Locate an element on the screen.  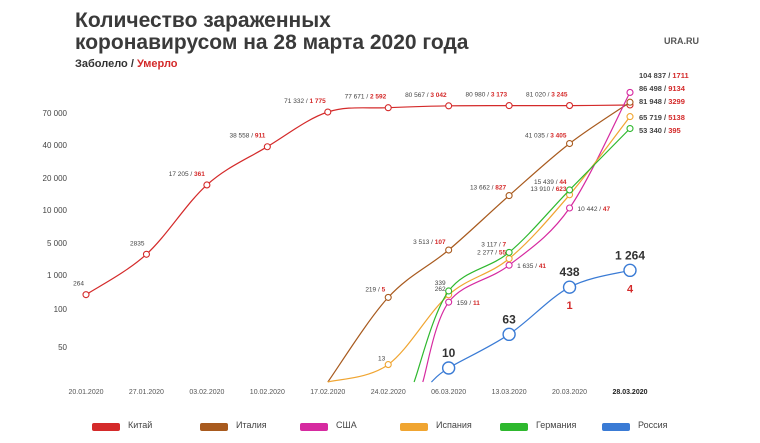
data-label: 17 205 / 361 is located at coordinates (187, 174).